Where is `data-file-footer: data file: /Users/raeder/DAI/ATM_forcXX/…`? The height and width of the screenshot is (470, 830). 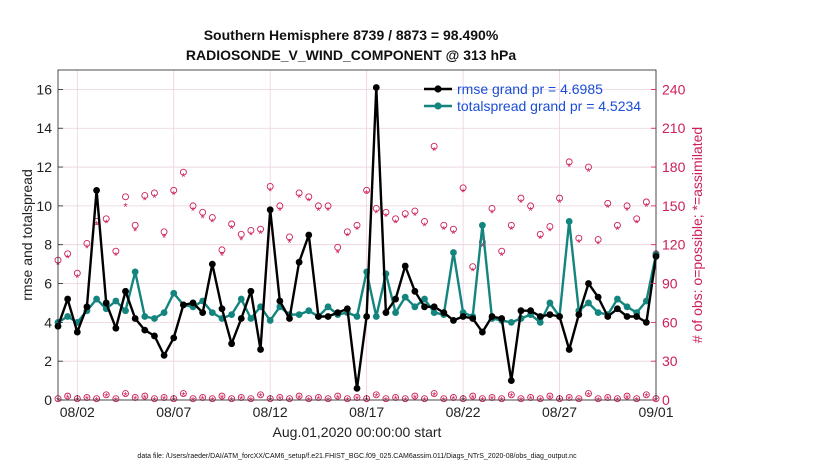
data-file-footer: data file: /Users/raeder/DAI/ATM_forcXX/… is located at coordinates (357, 456).